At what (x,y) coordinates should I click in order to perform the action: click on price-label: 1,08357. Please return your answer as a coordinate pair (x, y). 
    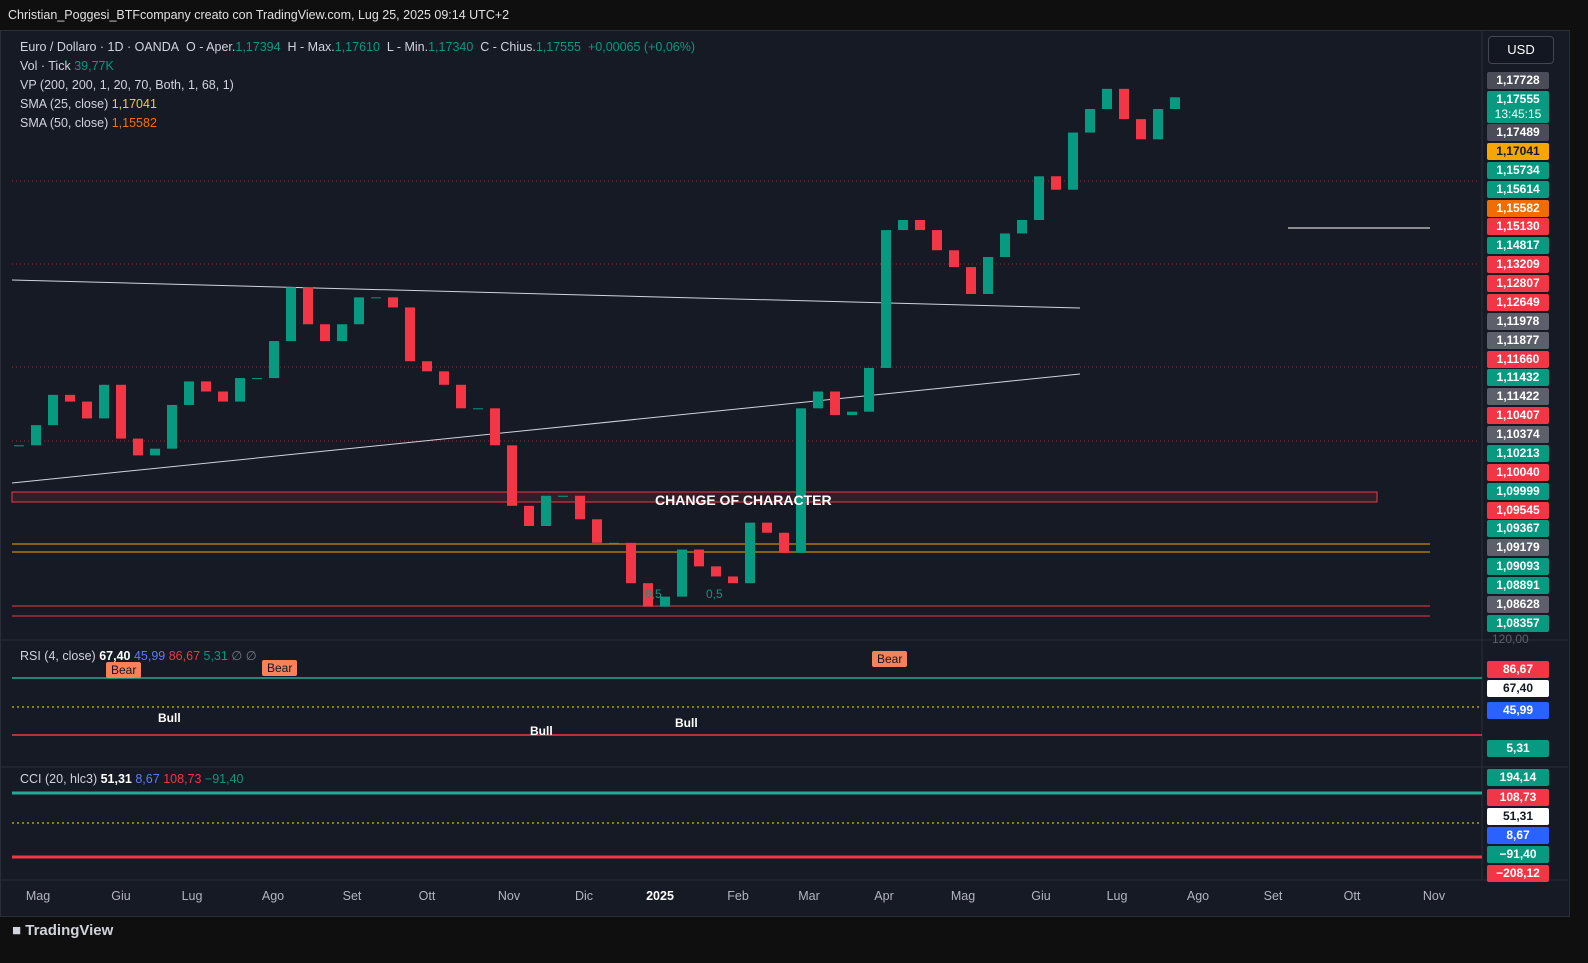
    Looking at the image, I should click on (1518, 623).